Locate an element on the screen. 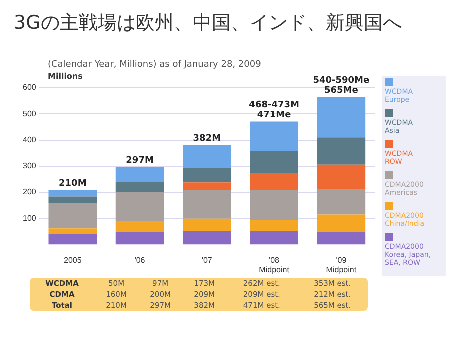 This screenshot has height=340, width=450. chart-subtitle: (Calendar Year, Millions) as of January 28, 2009 is located at coordinates (155, 65).